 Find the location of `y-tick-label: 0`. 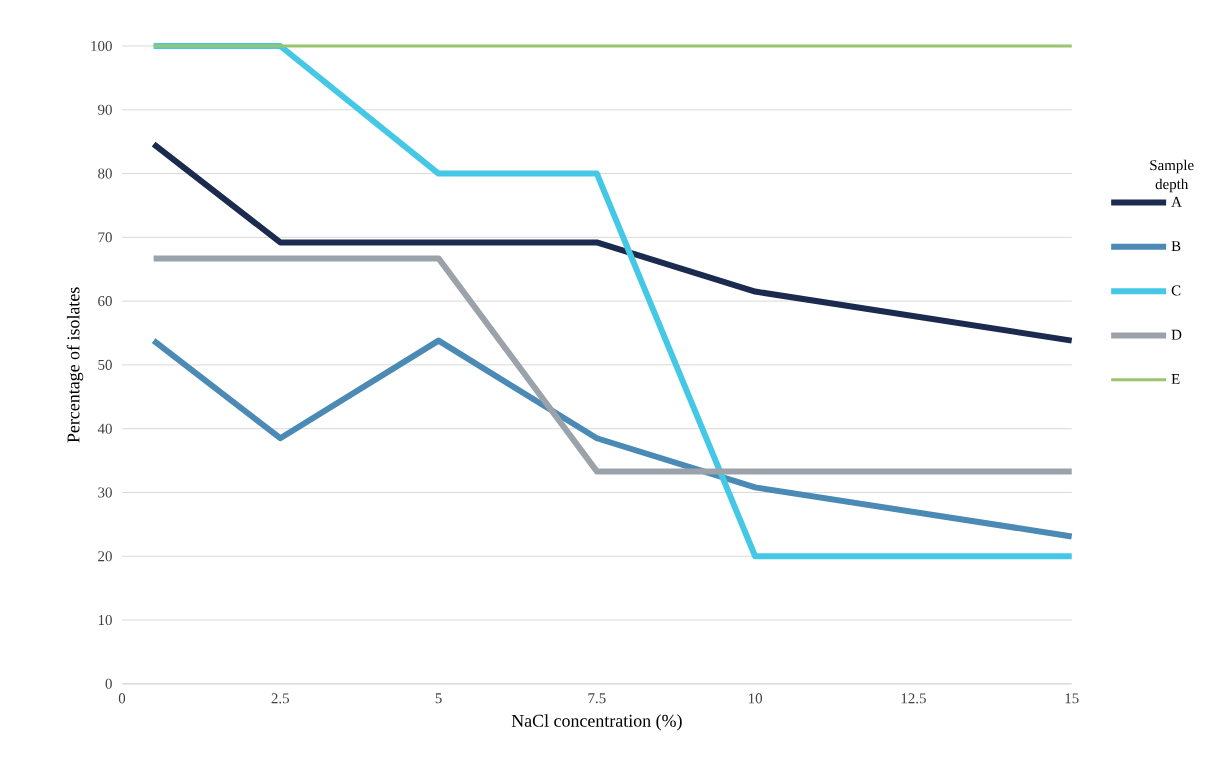

y-tick-label: 0 is located at coordinates (108, 683).